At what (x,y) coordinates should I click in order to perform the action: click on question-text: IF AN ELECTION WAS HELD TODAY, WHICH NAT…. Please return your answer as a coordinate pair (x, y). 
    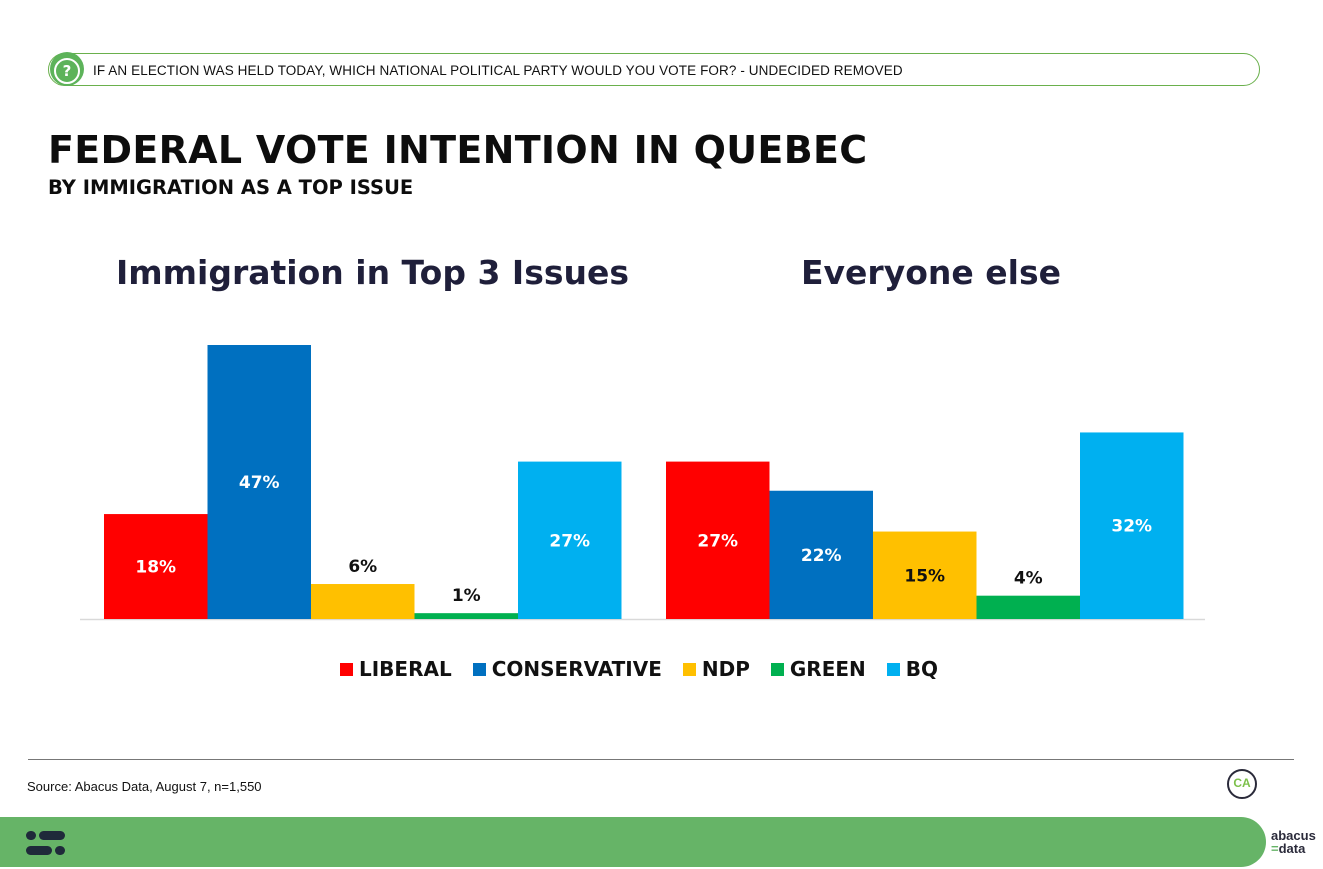
    Looking at the image, I should click on (498, 70).